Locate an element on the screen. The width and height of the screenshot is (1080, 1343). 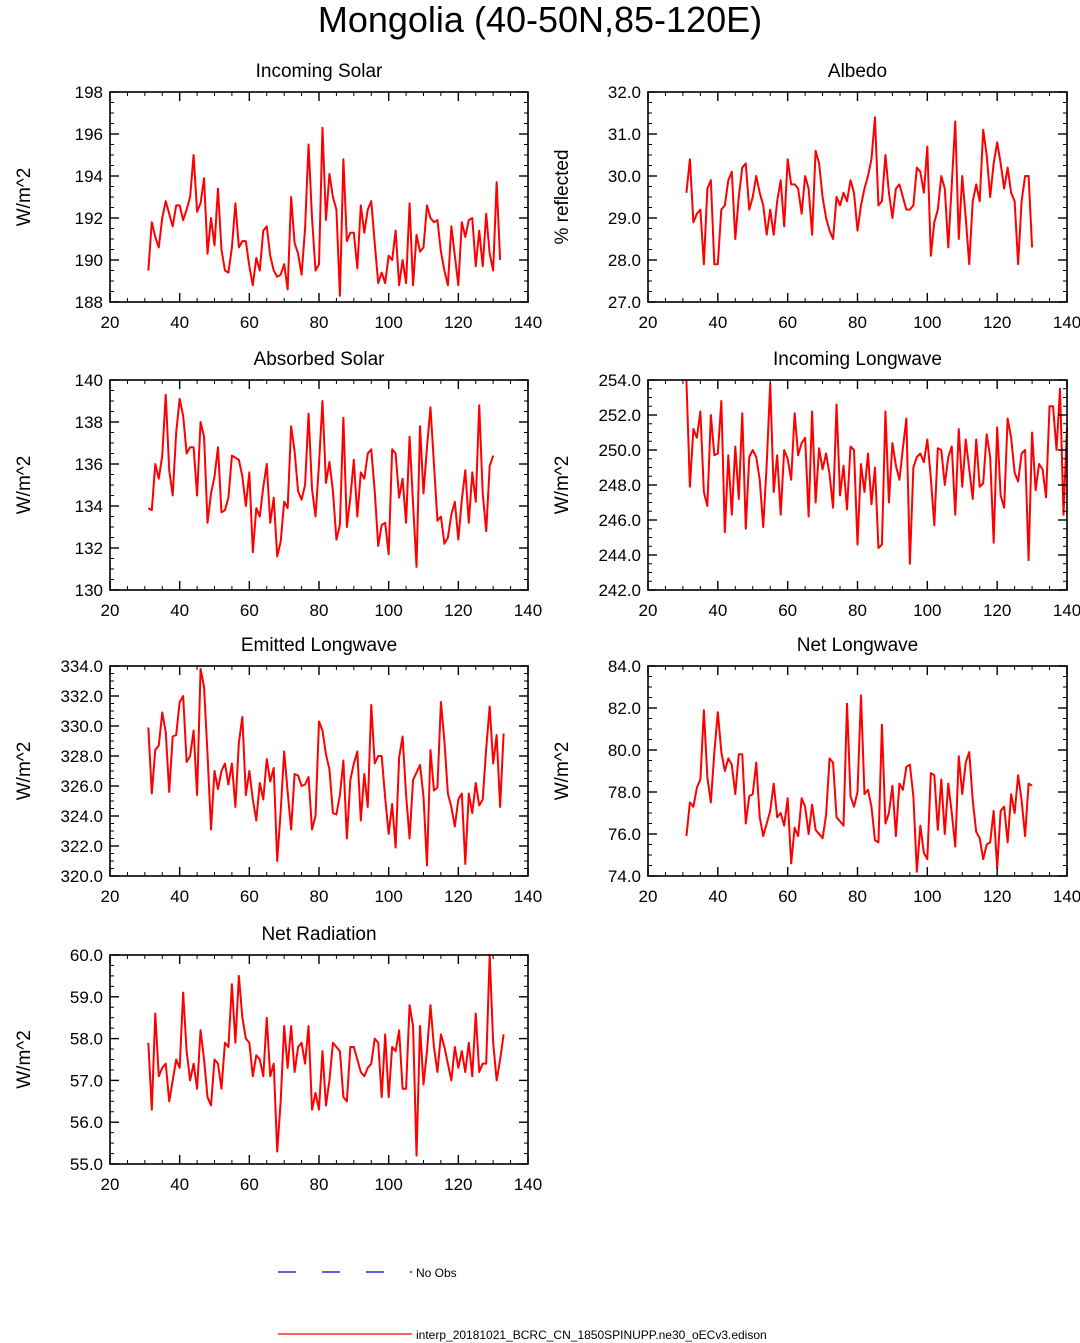
panel-title: Incoming Solar is located at coordinates (319, 71).